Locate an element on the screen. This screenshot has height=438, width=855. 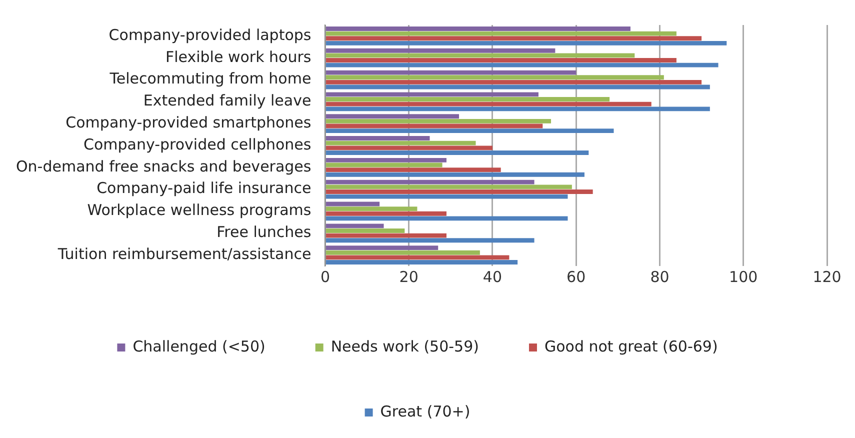
x-tick-label: 60 is located at coordinates (576, 277).